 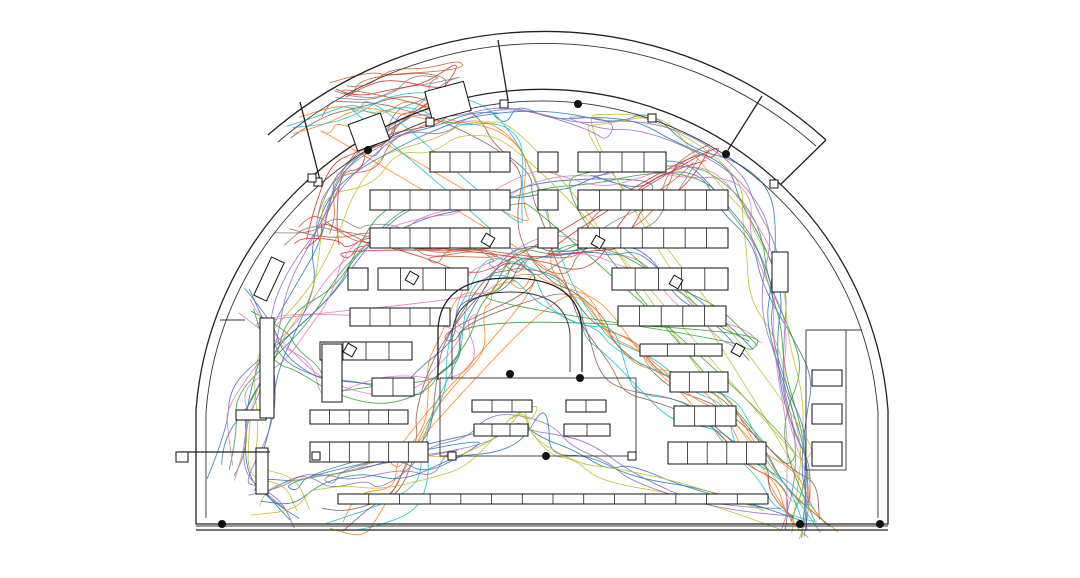 I want to click on wall-shelf-left-upper, so click(x=269, y=279).